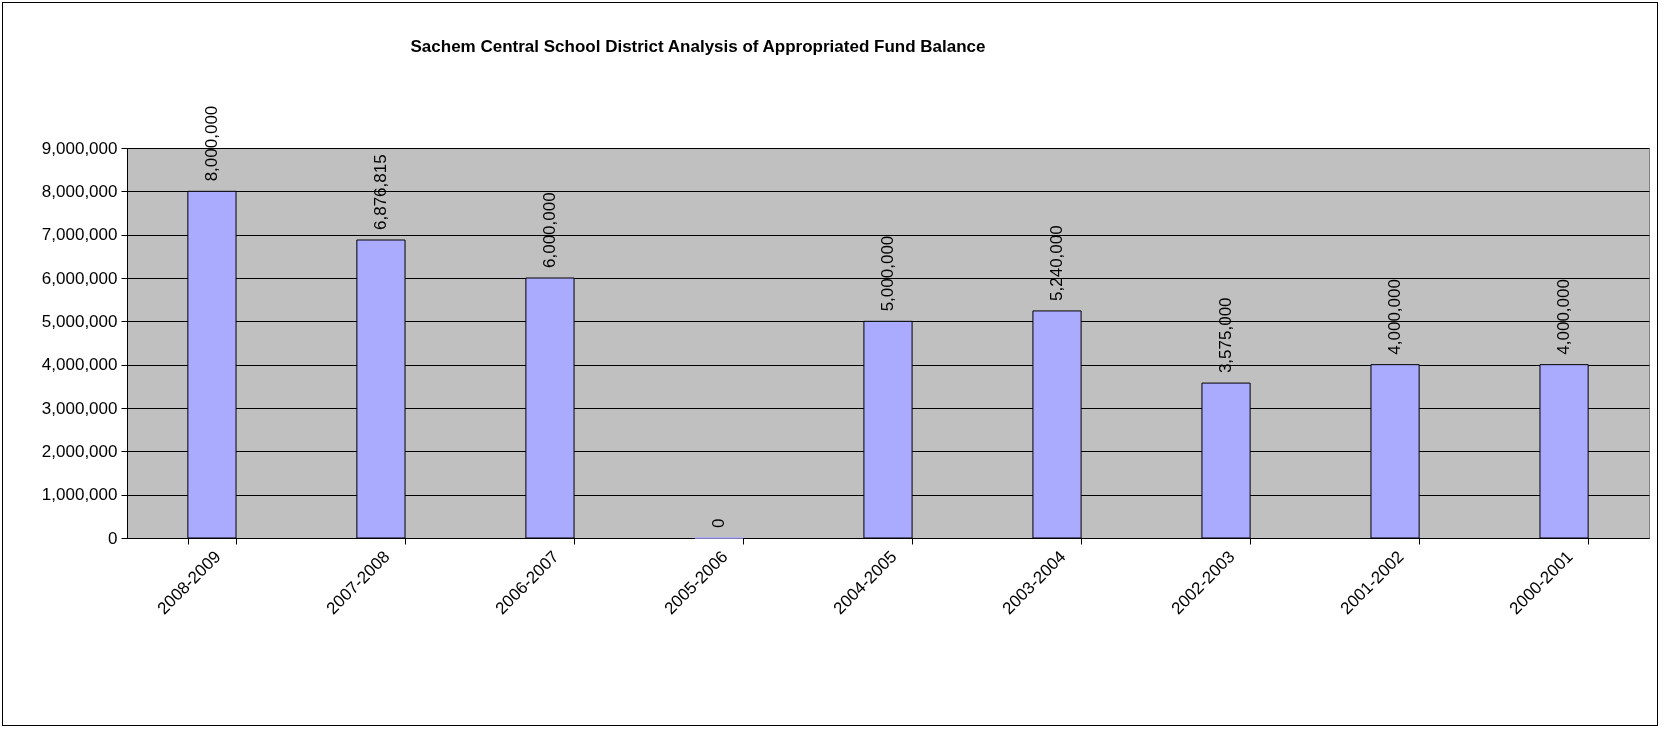  I want to click on data-label: 6,000,000, so click(549, 230).